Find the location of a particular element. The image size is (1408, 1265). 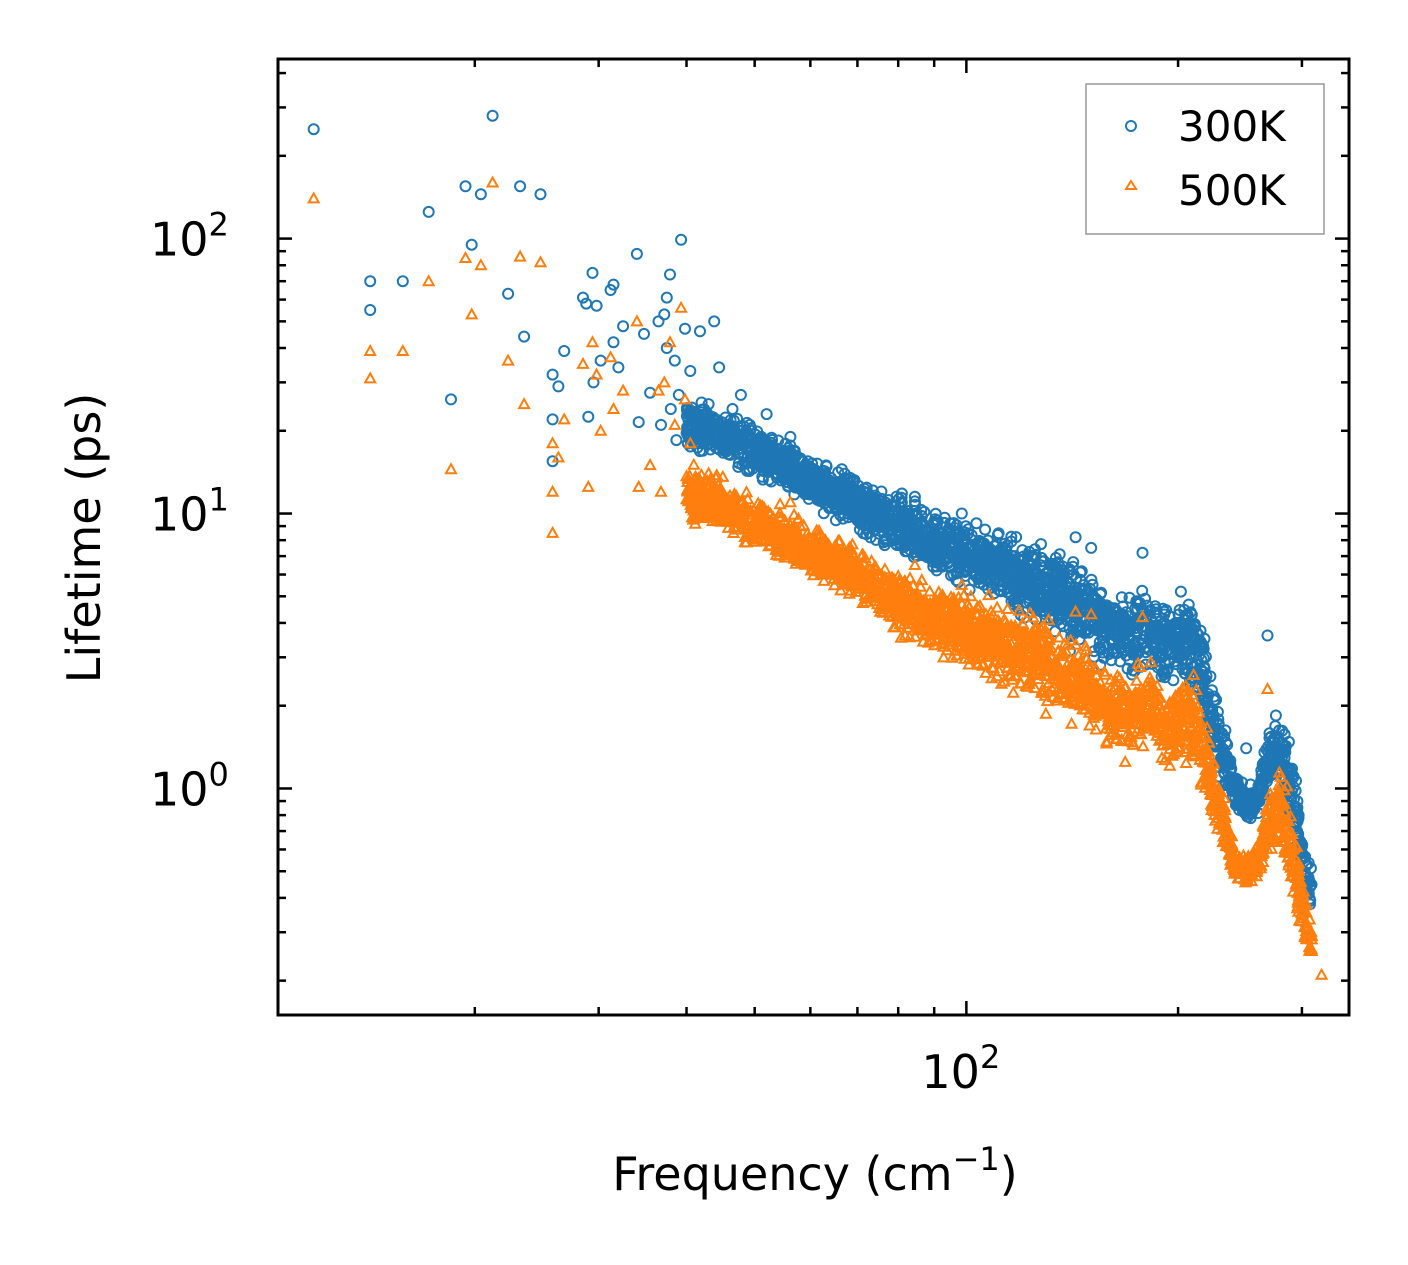

data-point-500k-2076 is located at coordinates (1295, 844).